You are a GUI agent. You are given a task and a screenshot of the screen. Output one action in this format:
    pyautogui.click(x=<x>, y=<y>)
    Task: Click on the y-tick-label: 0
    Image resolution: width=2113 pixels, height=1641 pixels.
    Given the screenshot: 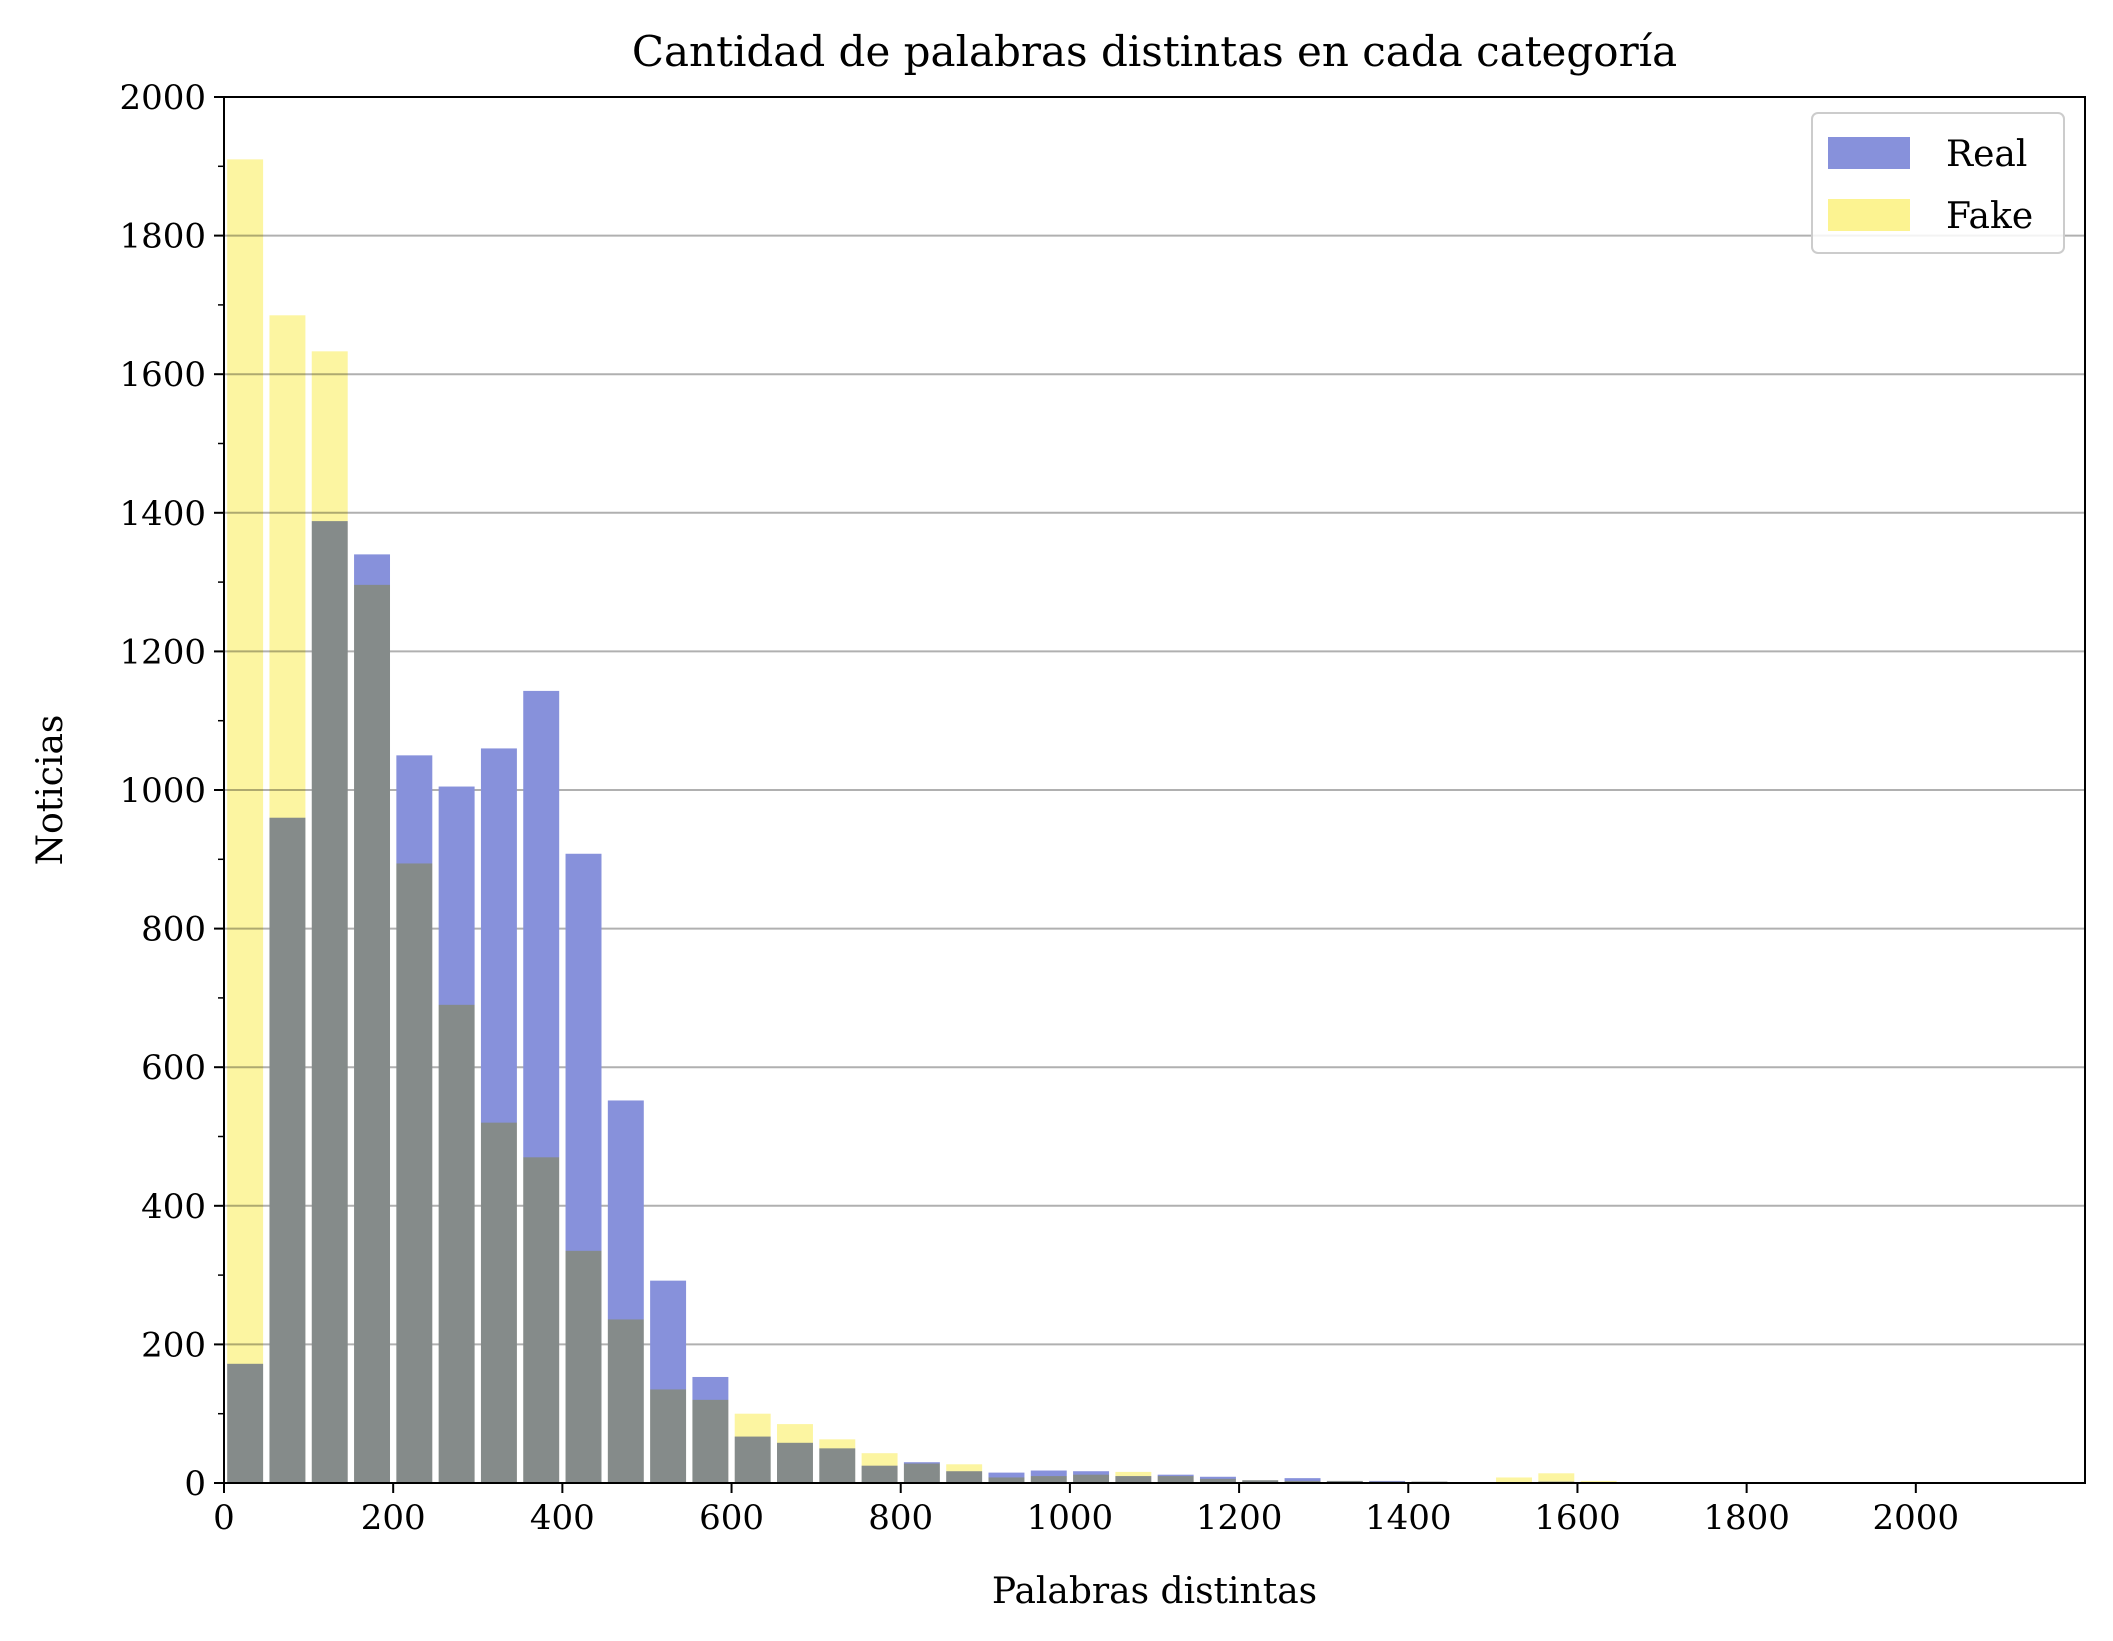 What is the action you would take?
    pyautogui.click(x=195, y=1484)
    